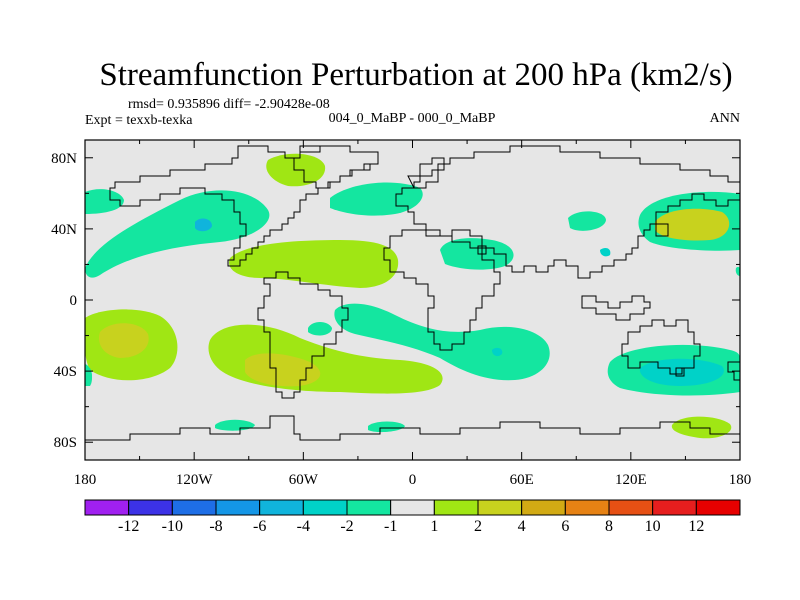 This screenshot has height=600, width=800. Describe the element at coordinates (303, 335) in the screenshot. I see `south-america-coastline` at that location.